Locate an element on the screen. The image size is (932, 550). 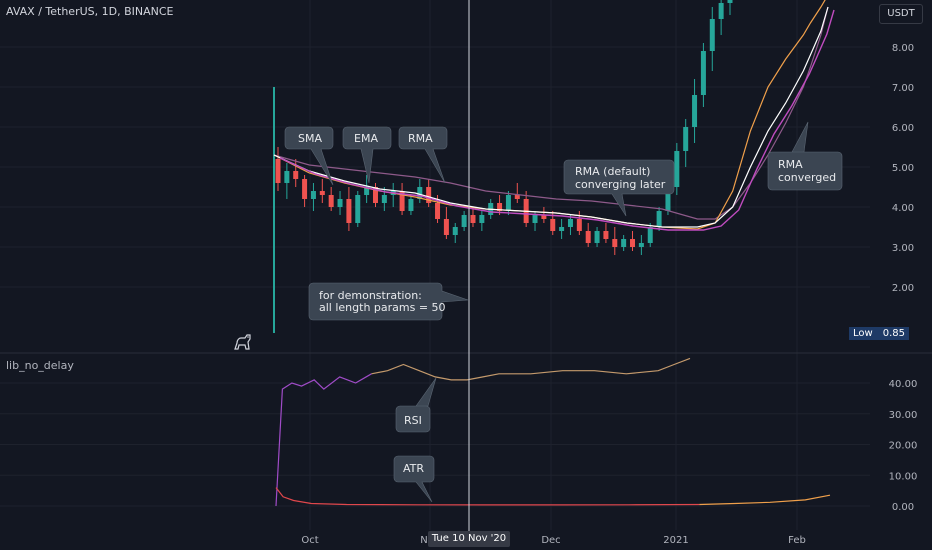
indicator-tick-label: 20.00 is located at coordinates (903, 446).